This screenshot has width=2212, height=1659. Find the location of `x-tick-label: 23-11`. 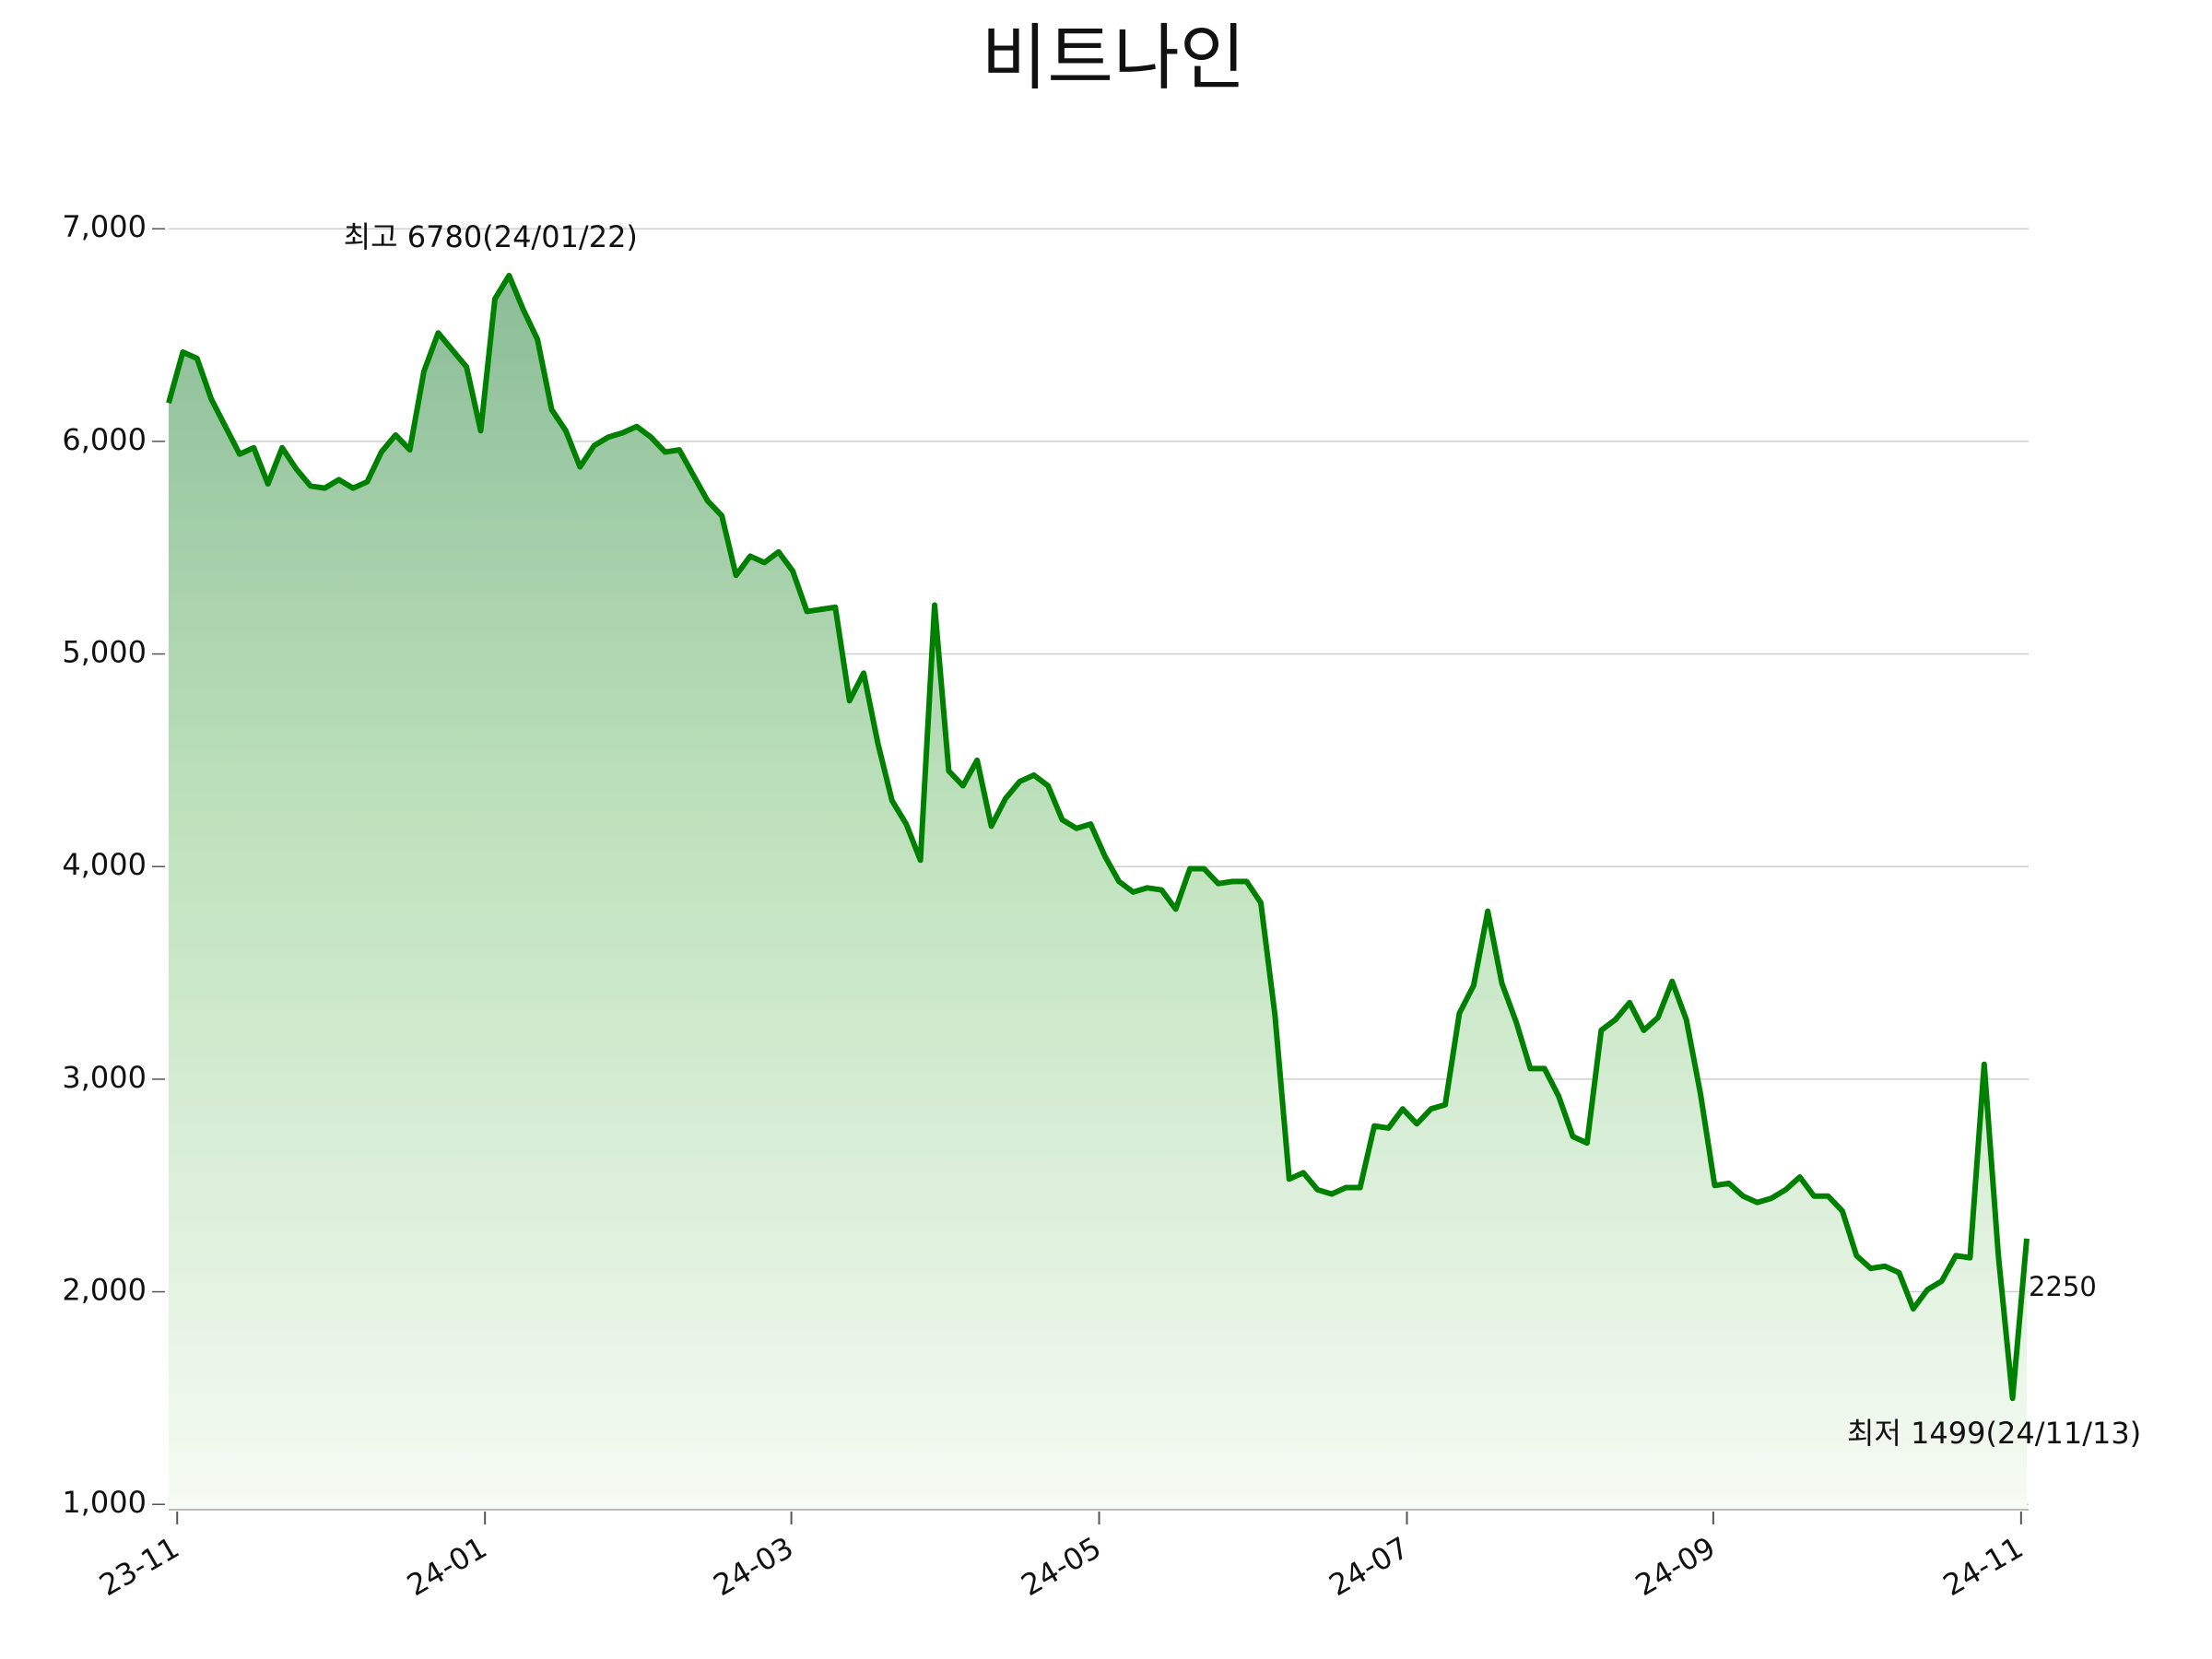

x-tick-label: 23-11 is located at coordinates (139, 1566).